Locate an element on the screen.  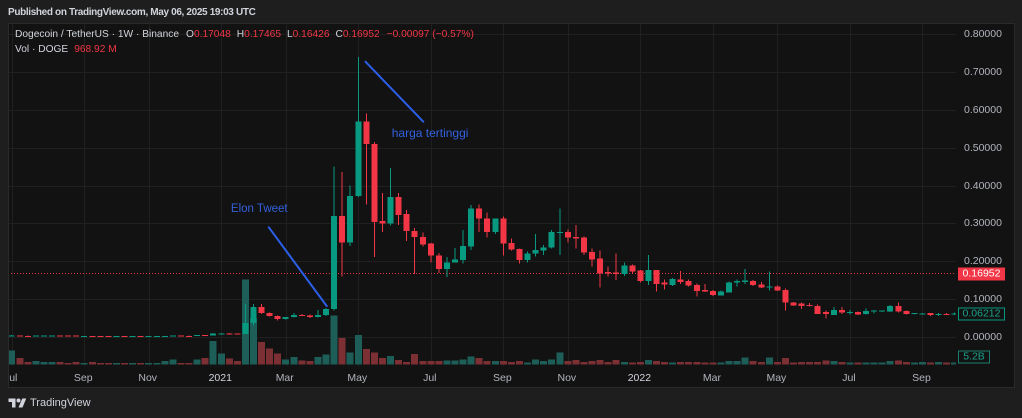
ohlc-close-key: C is located at coordinates (339, 34).